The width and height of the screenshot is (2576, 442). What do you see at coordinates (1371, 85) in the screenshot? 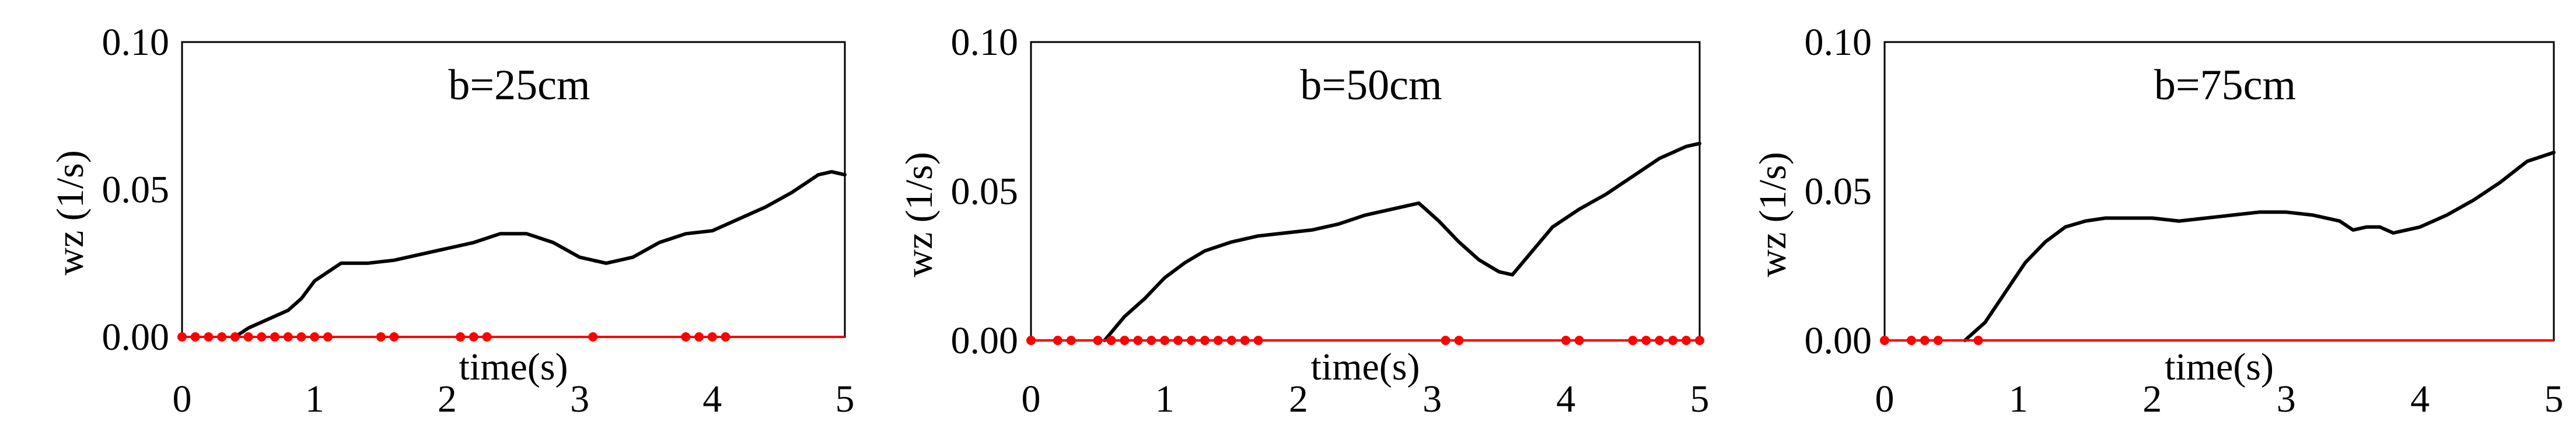
I see `panel-title: b=50cm` at bounding box center [1371, 85].